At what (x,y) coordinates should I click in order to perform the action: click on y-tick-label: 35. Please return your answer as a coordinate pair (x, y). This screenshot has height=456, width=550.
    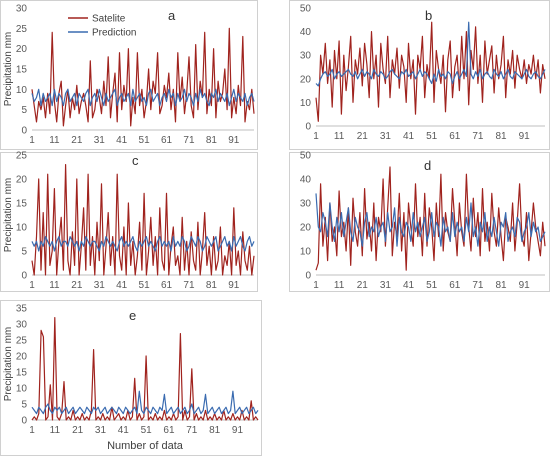
    Looking at the image, I should click on (22, 309).